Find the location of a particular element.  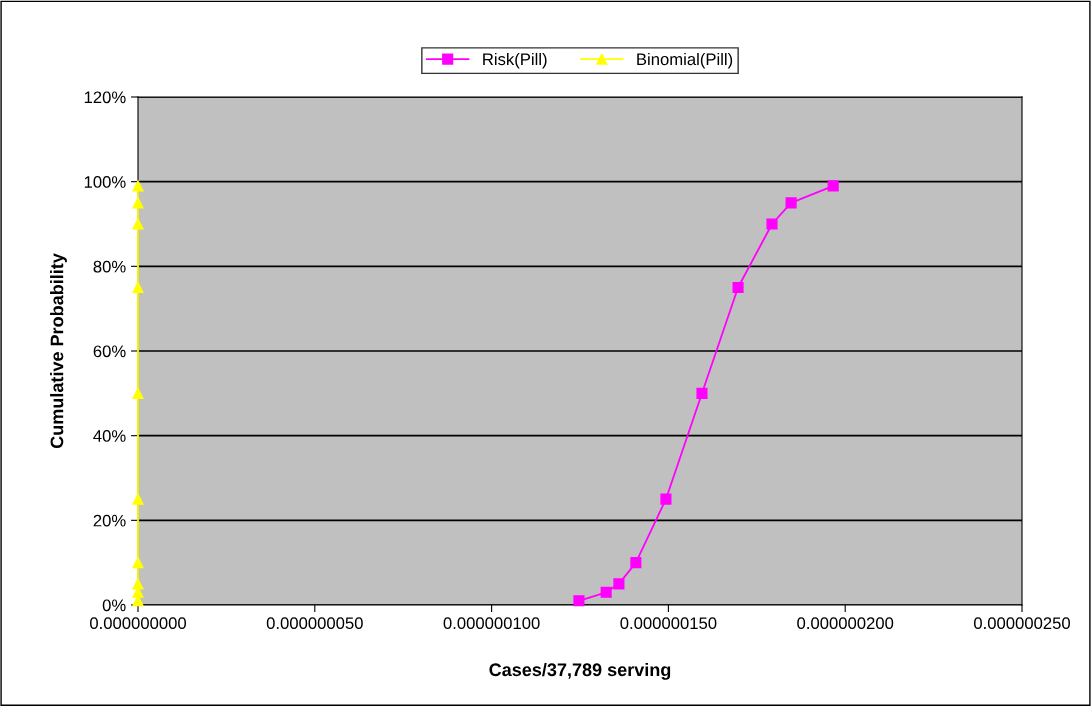

x-tick-label: 0.000000150 is located at coordinates (668, 623).